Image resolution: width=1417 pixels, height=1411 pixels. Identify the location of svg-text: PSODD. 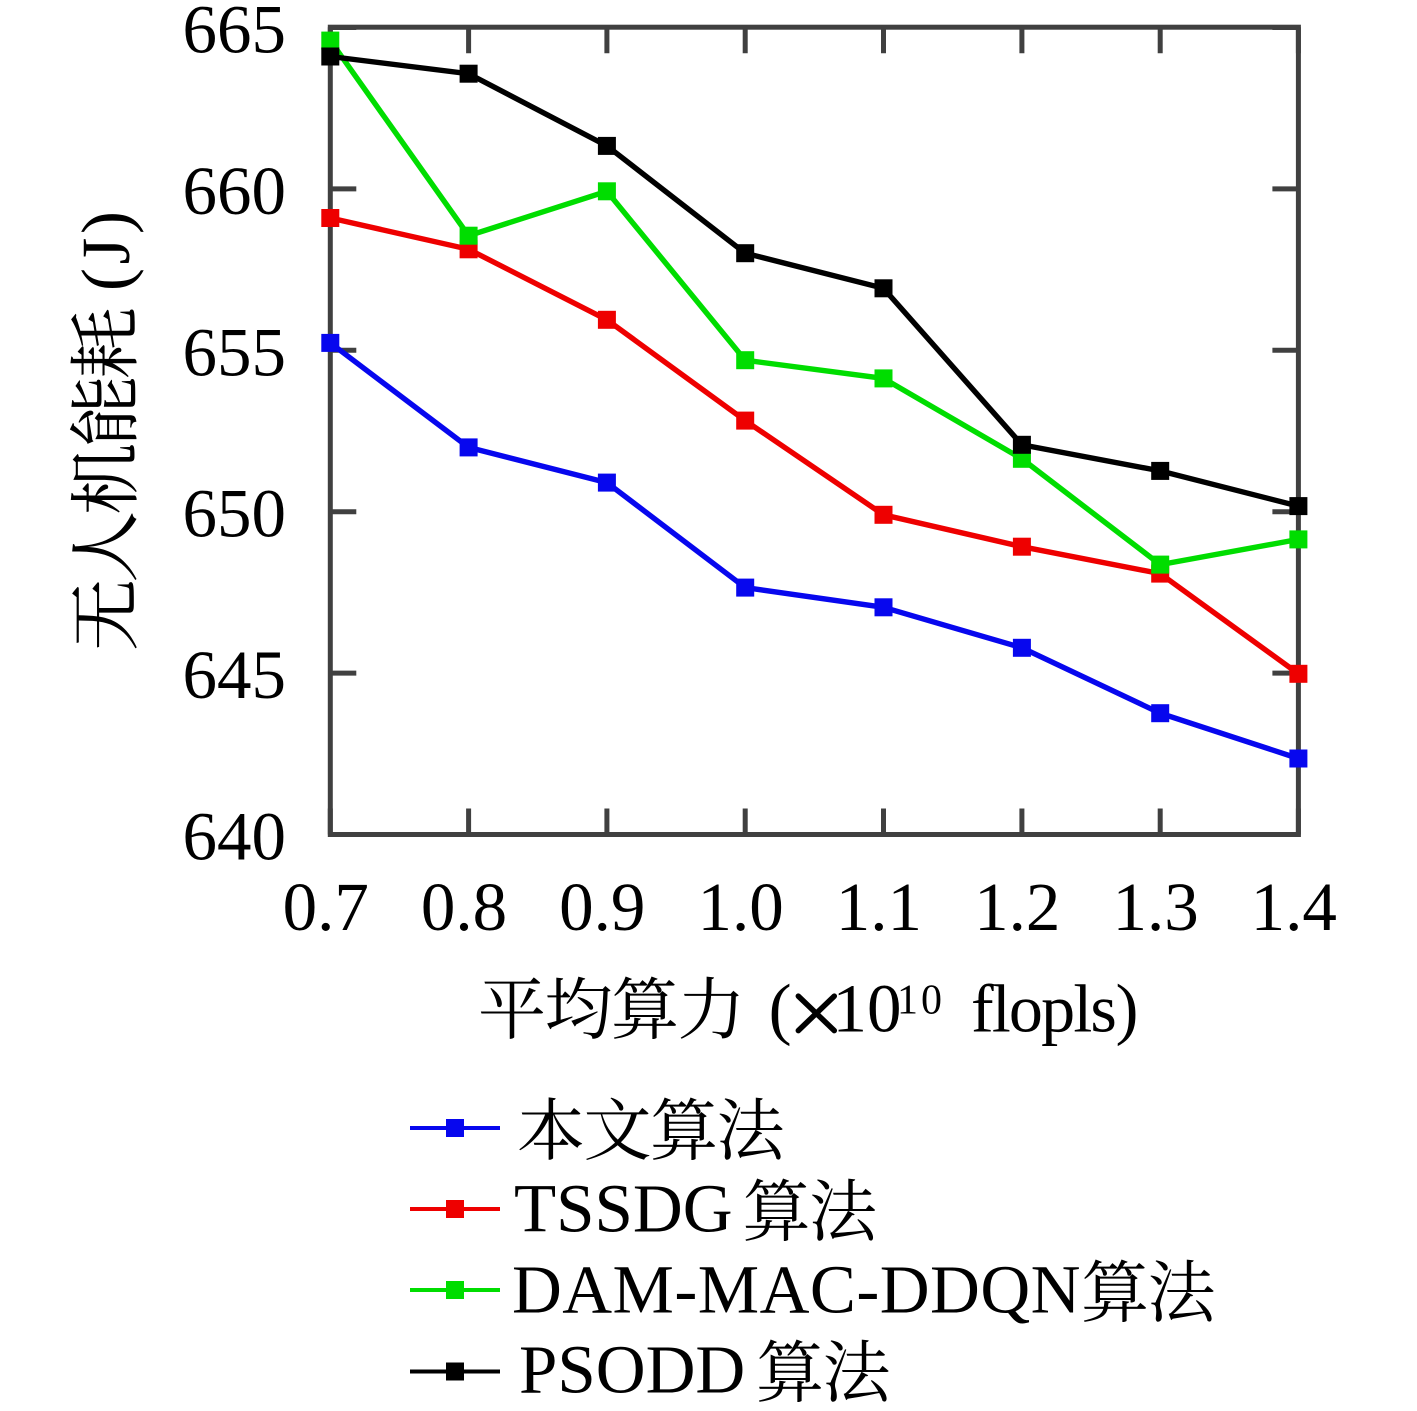
(632, 1369).